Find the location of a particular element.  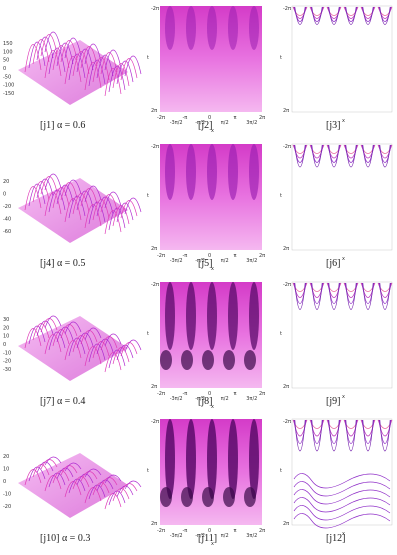

caption: [j1] α = 0.6 is located at coordinates (62, 125).